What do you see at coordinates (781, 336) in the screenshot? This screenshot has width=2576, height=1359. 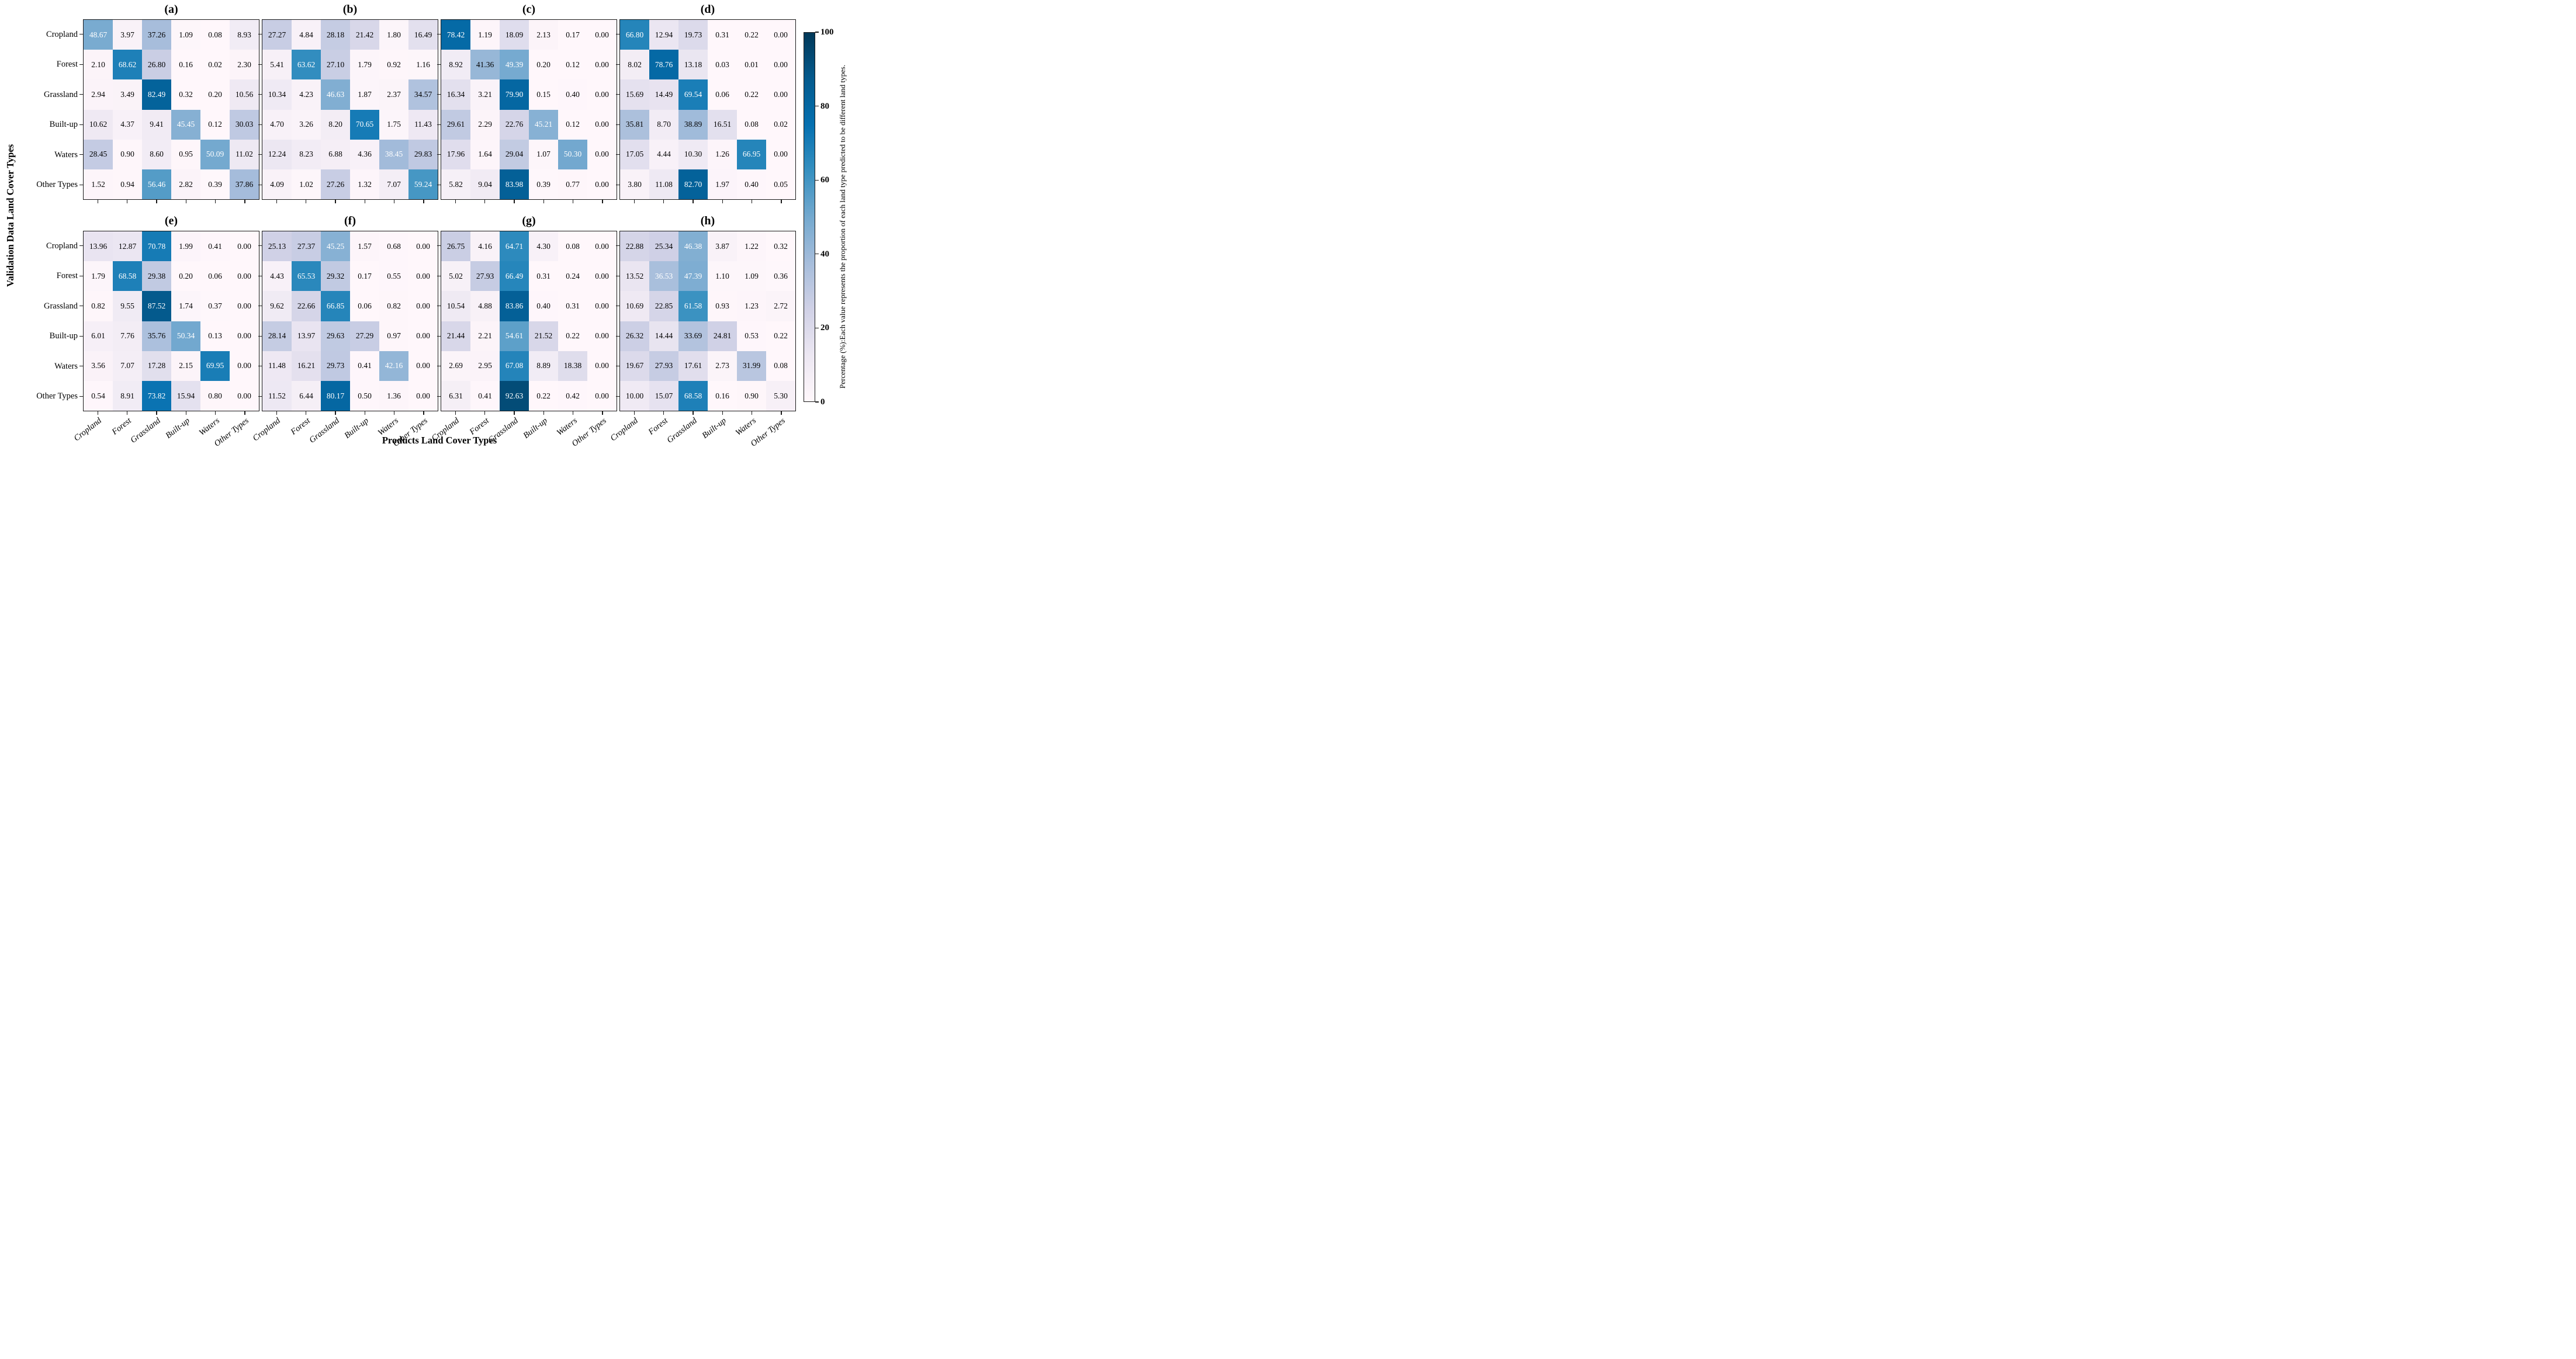 I see `heatmap-cell-h-r3c5: 0.22` at bounding box center [781, 336].